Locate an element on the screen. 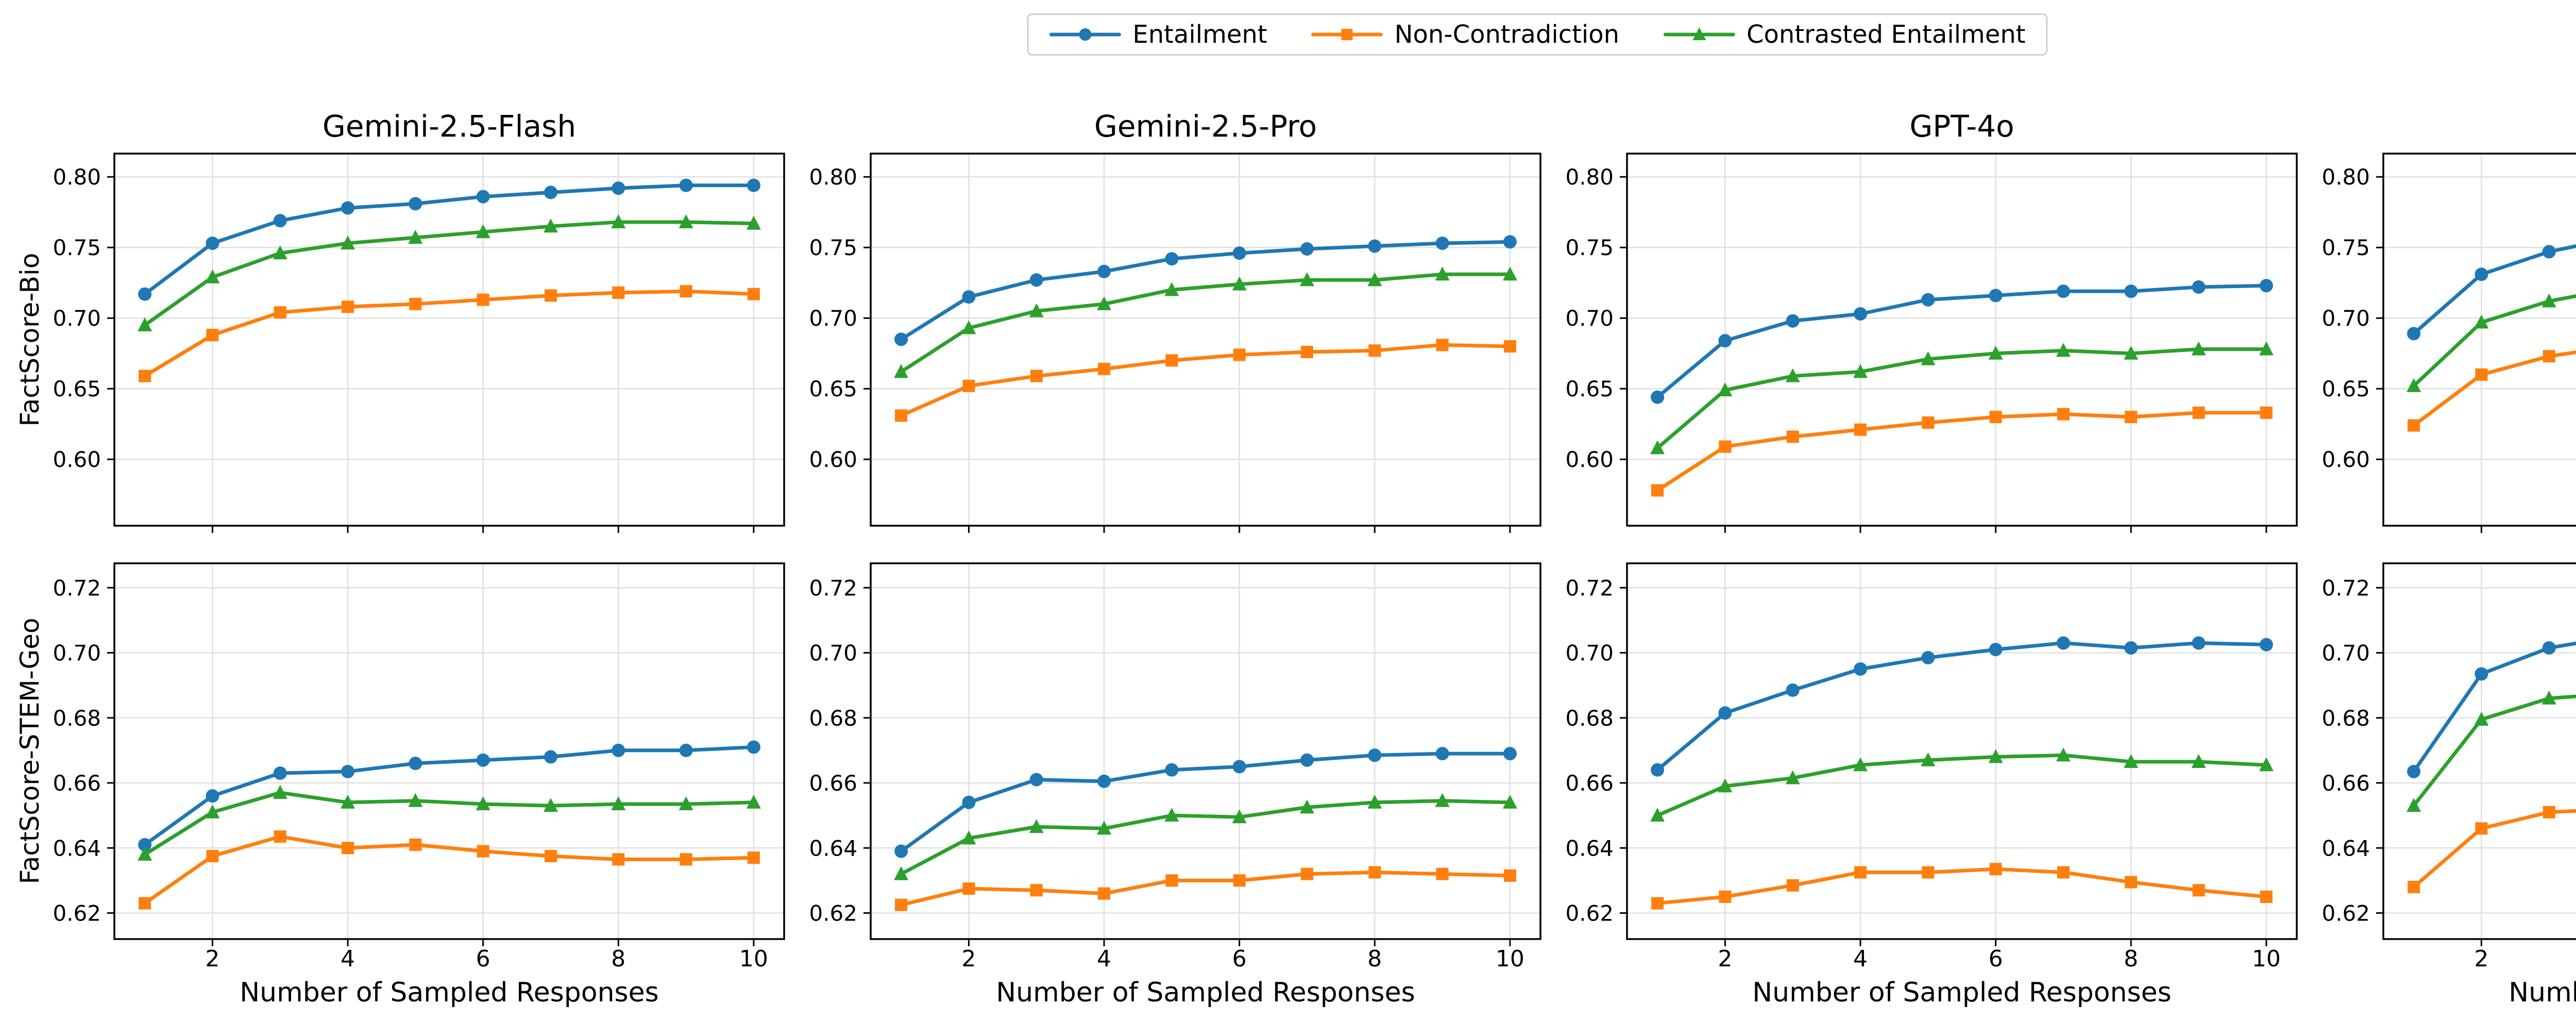 The width and height of the screenshot is (2576, 1021). chart-gemini-2-5-flash-factscore-stem-geo: 2 4 6 8 10 0.62 0.64 0.66 0.68 0.70 0.72 is located at coordinates (419, 767).